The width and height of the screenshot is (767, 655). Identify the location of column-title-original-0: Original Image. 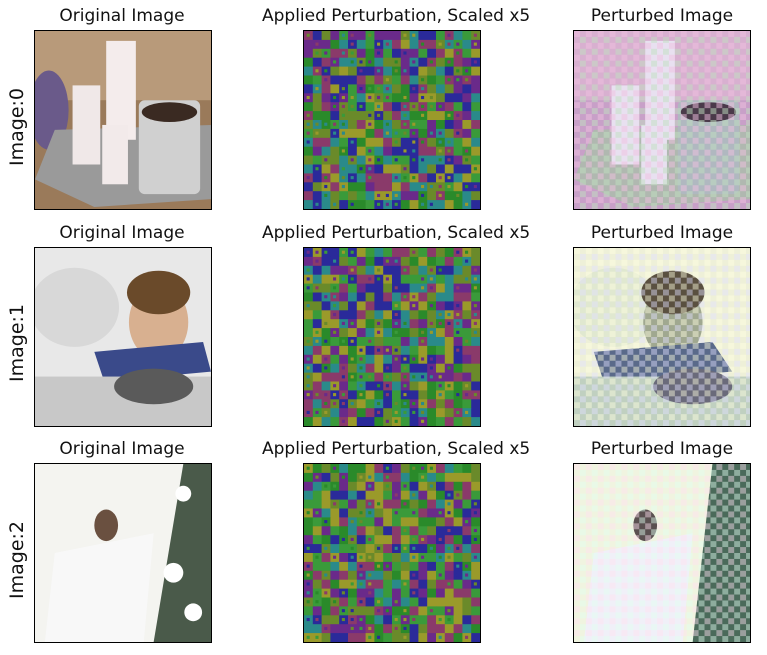
(122, 16).